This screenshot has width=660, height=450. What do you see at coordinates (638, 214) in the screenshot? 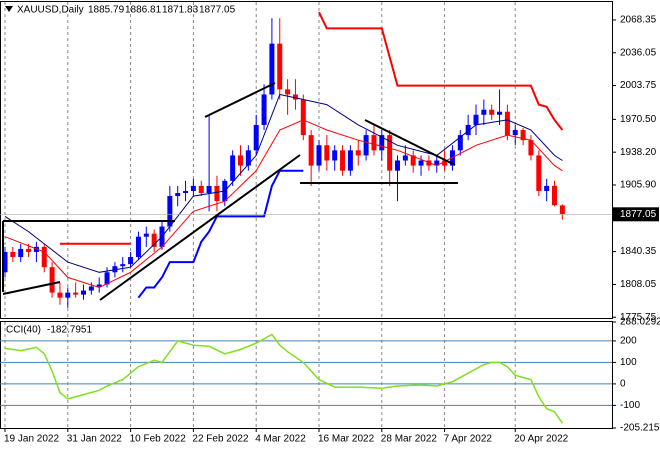
I see `price-label: 1877.05` at bounding box center [638, 214].